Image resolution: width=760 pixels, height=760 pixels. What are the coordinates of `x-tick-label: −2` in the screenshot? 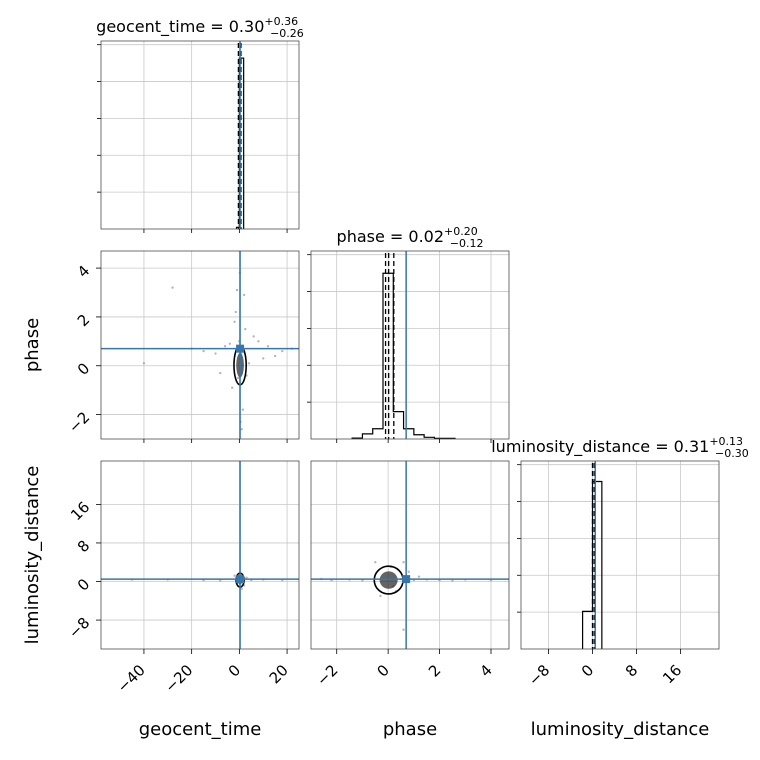 It's located at (327, 675).